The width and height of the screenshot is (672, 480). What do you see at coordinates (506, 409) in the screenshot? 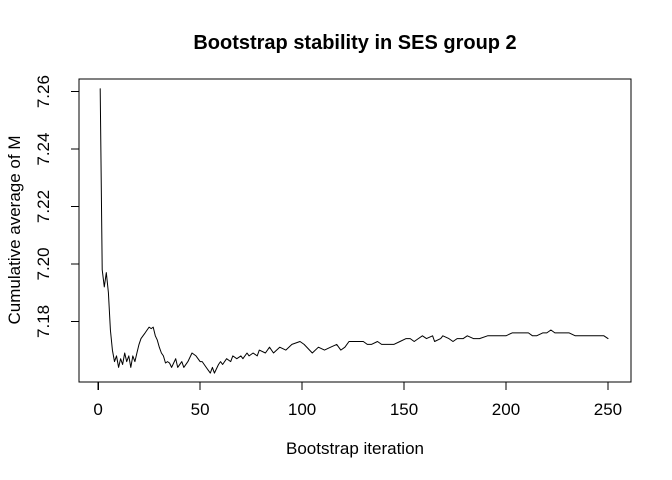
I see `x-tick-label: 200` at bounding box center [506, 409].